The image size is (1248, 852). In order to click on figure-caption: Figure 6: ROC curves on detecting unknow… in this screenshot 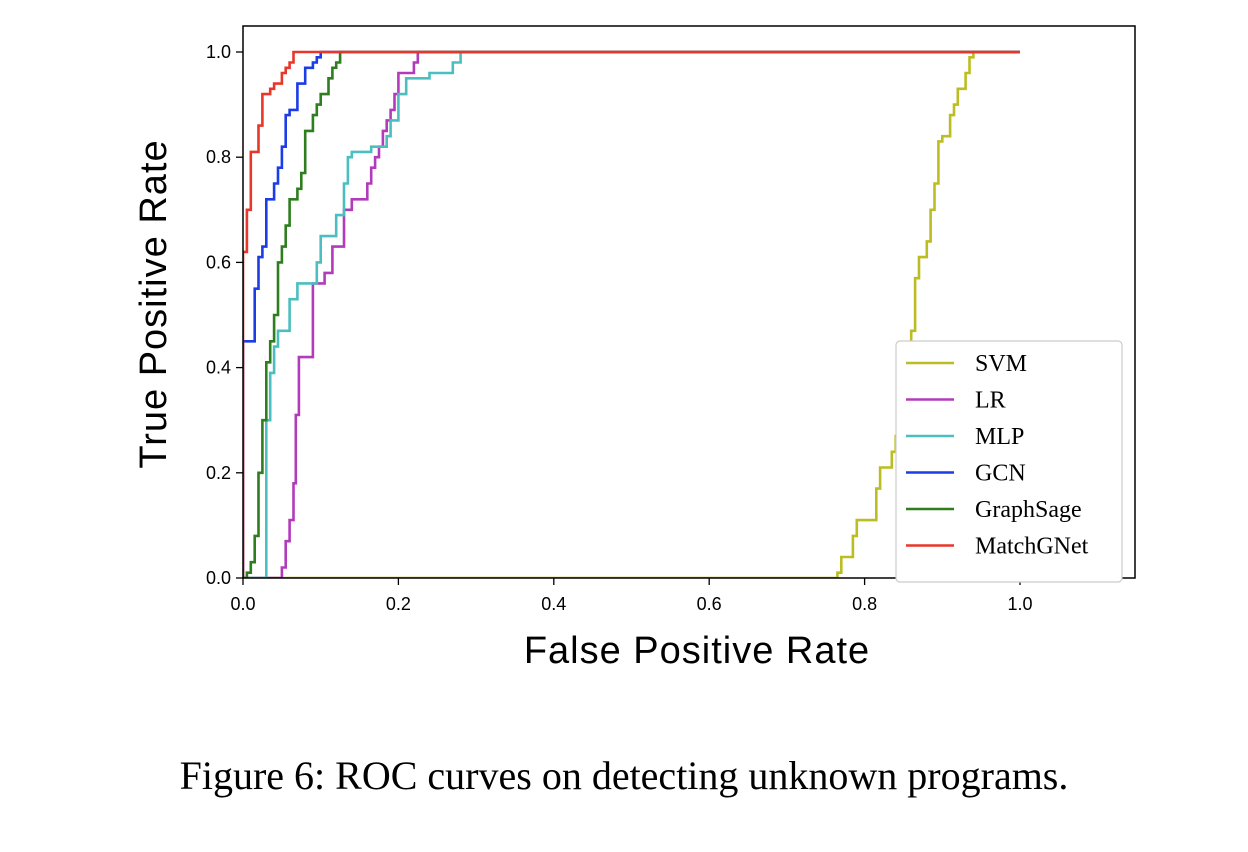, I will do `click(624, 775)`.